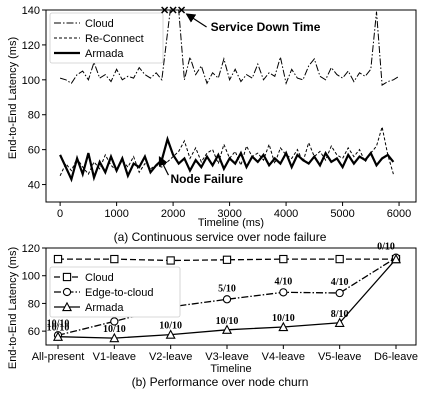 This screenshot has width=423, height=419. I want to click on chart-a-ytick-label: 40, so click(34, 186).